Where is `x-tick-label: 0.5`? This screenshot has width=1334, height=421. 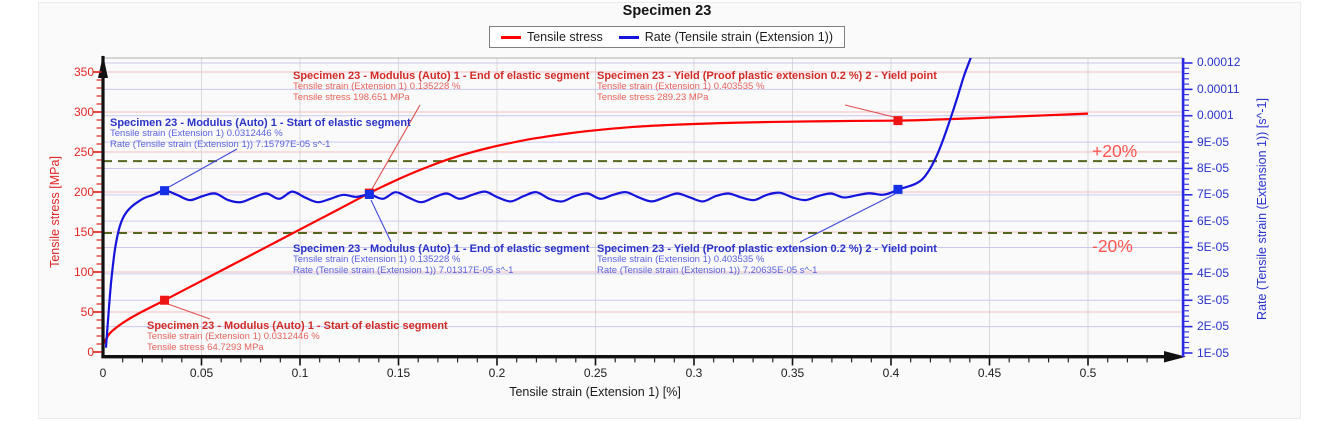 x-tick-label: 0.5 is located at coordinates (1088, 373).